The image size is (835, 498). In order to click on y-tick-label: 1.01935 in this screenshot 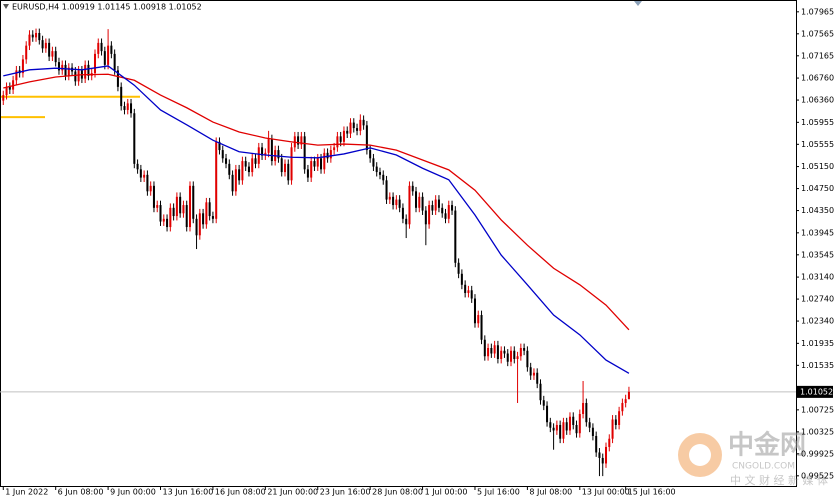, I will do `click(817, 343)`.